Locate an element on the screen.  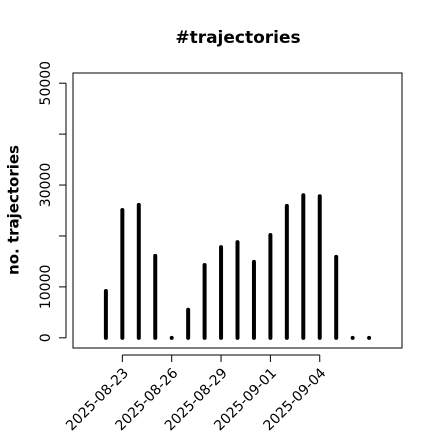
y-tick-label: 30000 is located at coordinates (46, 185).